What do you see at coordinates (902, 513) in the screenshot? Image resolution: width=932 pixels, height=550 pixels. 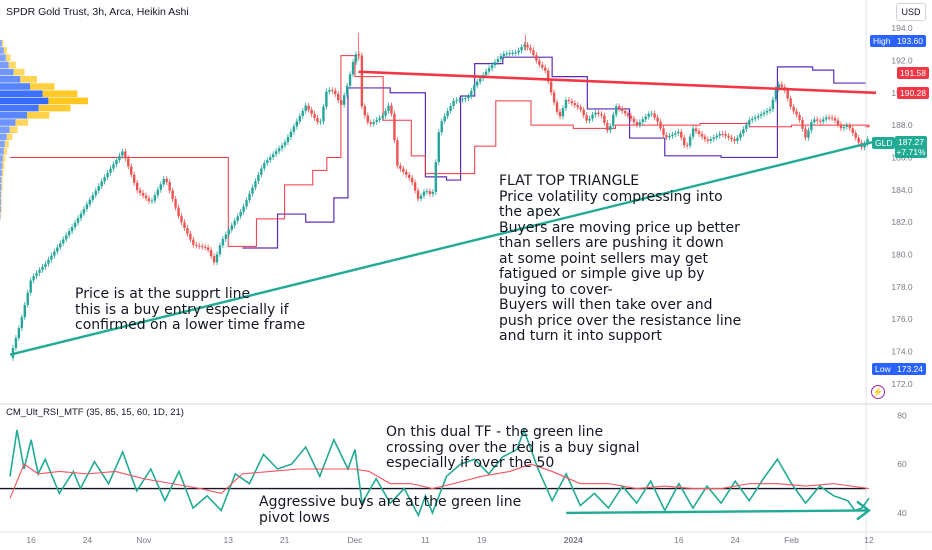 I see `rsi-tick-label: 40` at bounding box center [902, 513].